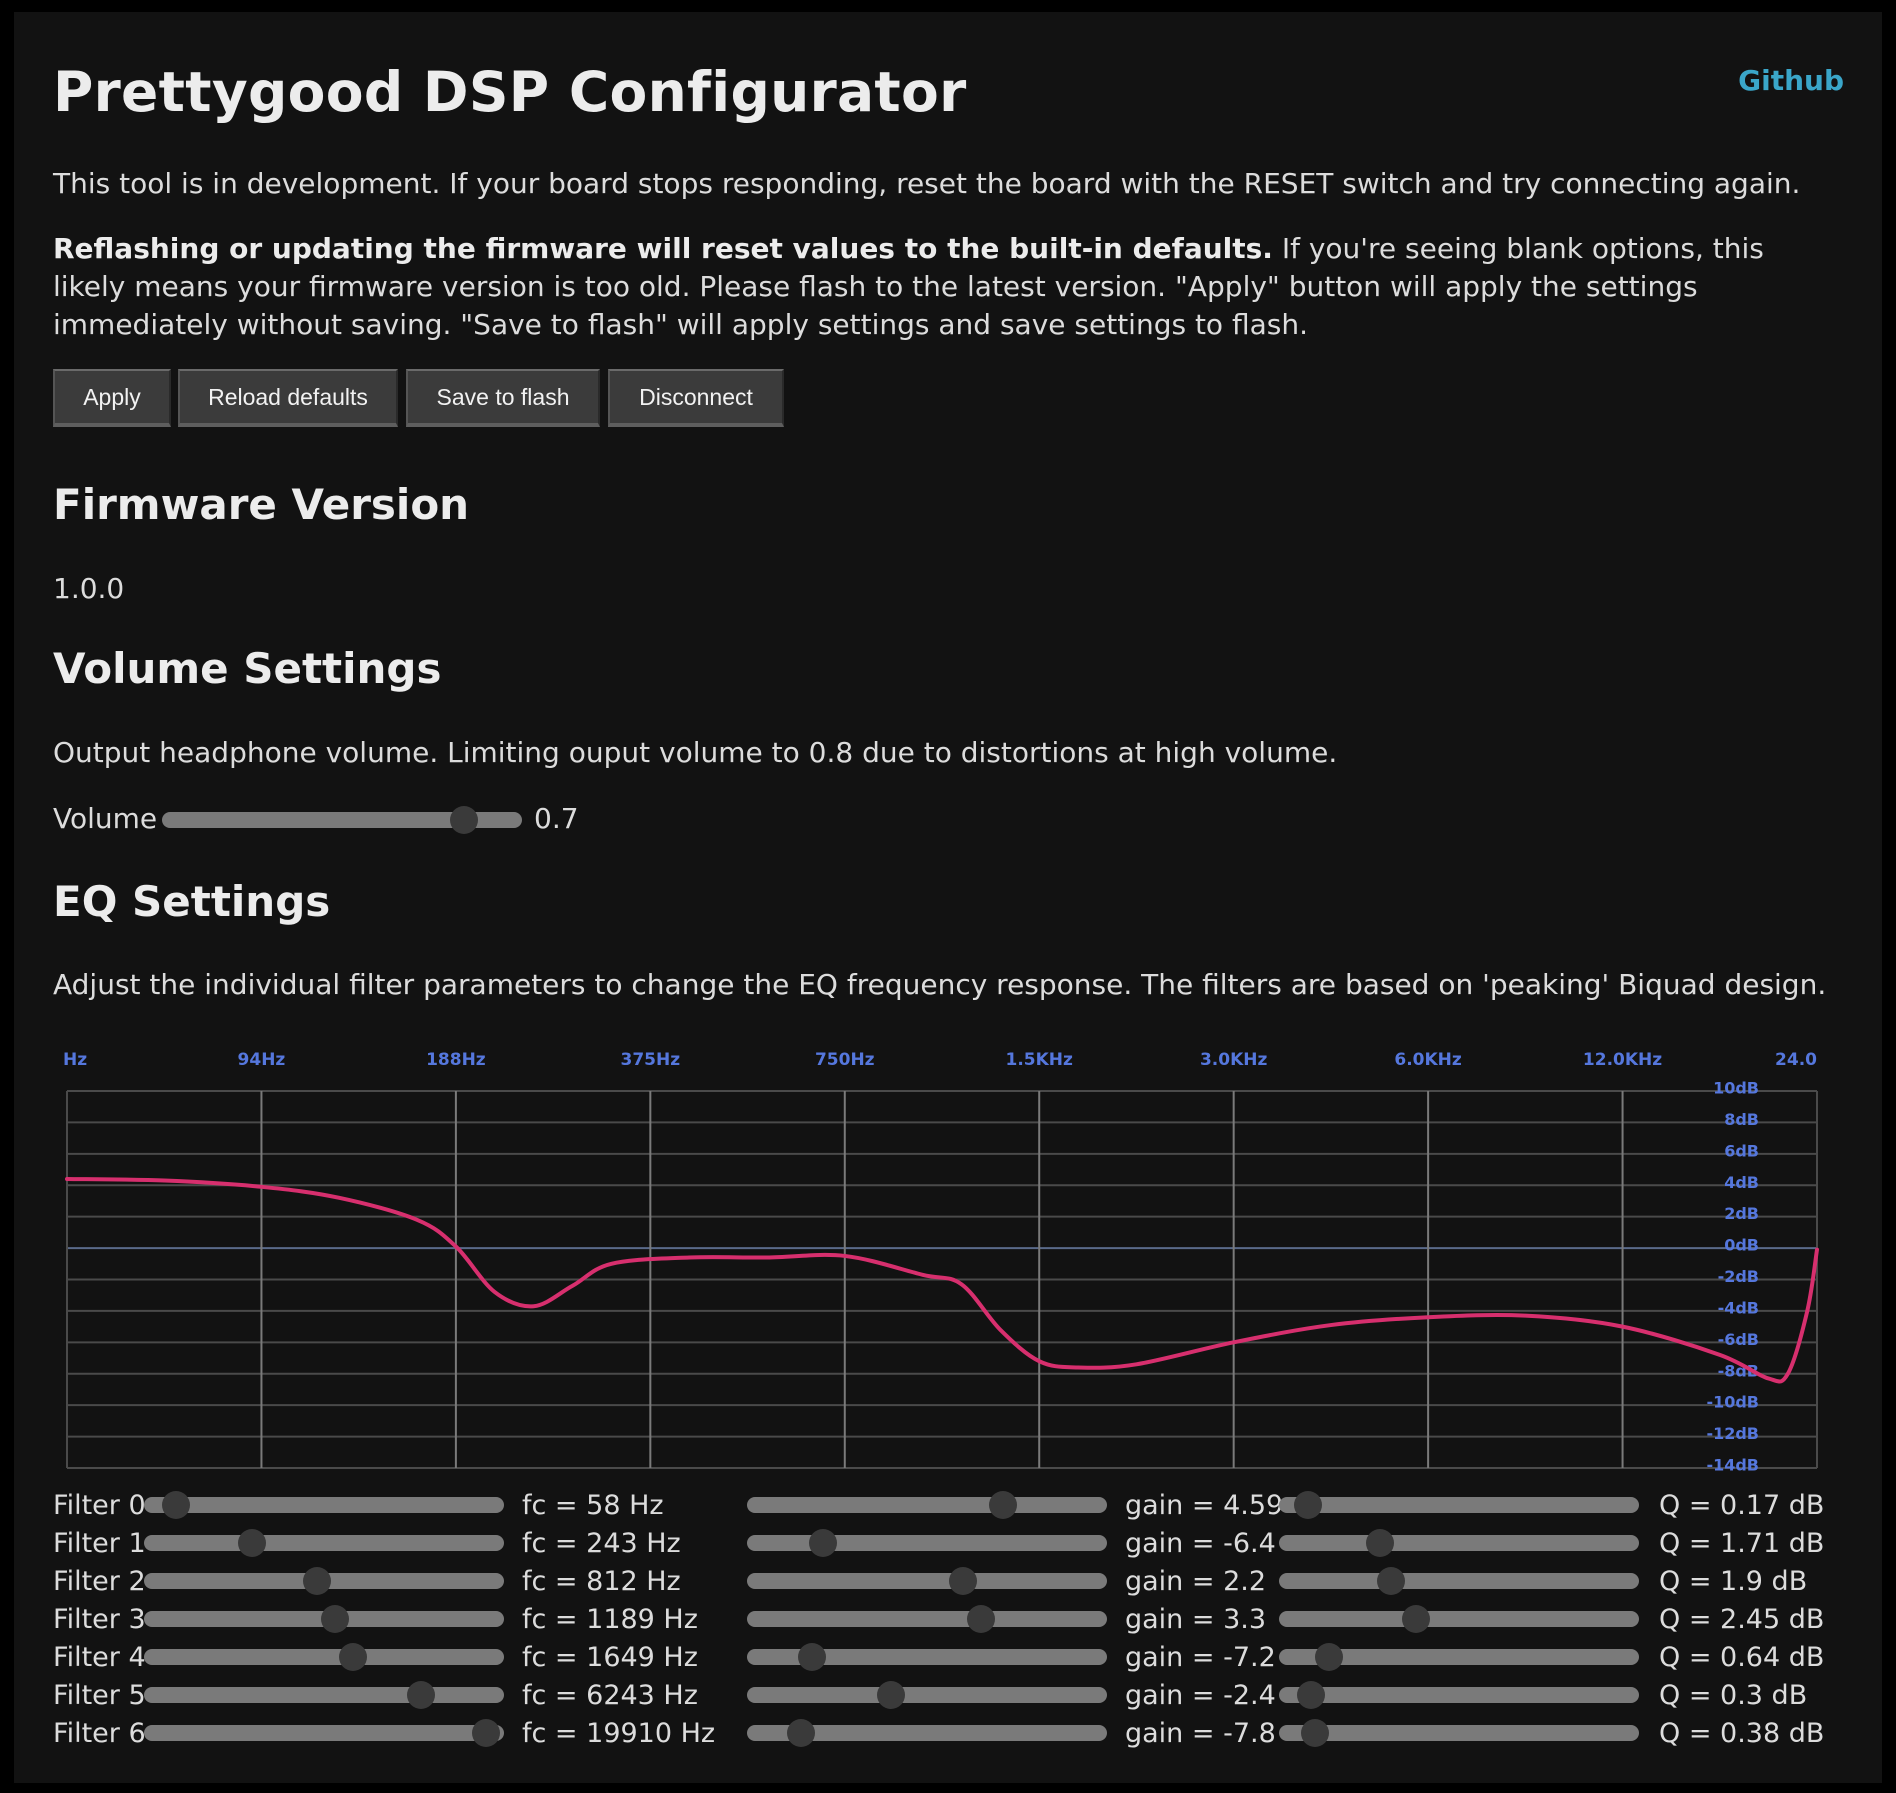 The image size is (1896, 1793). Describe the element at coordinates (963, 1581) in the screenshot. I see `filter-2-gain-thumb` at that location.